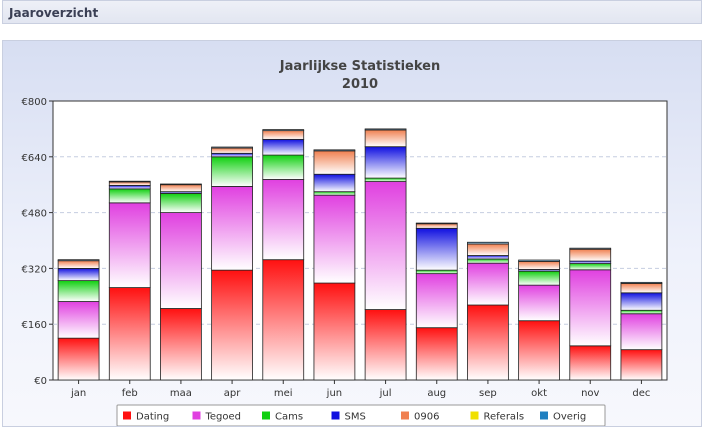  I want to click on y-tick-label: €800, so click(34, 102).